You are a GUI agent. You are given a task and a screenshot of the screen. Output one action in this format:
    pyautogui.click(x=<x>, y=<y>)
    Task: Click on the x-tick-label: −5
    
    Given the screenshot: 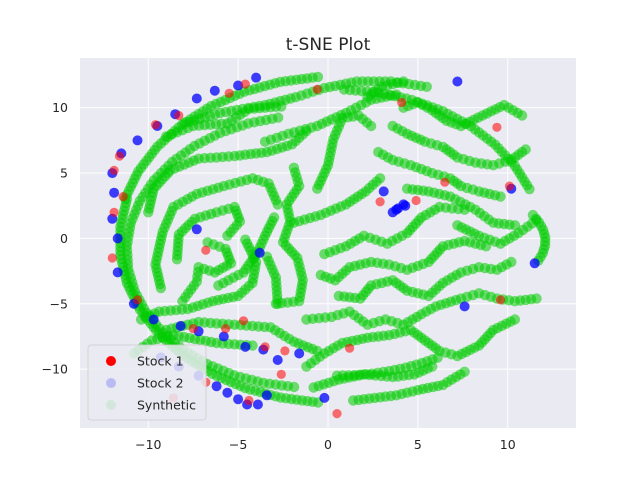 What is the action you would take?
    pyautogui.click(x=238, y=444)
    